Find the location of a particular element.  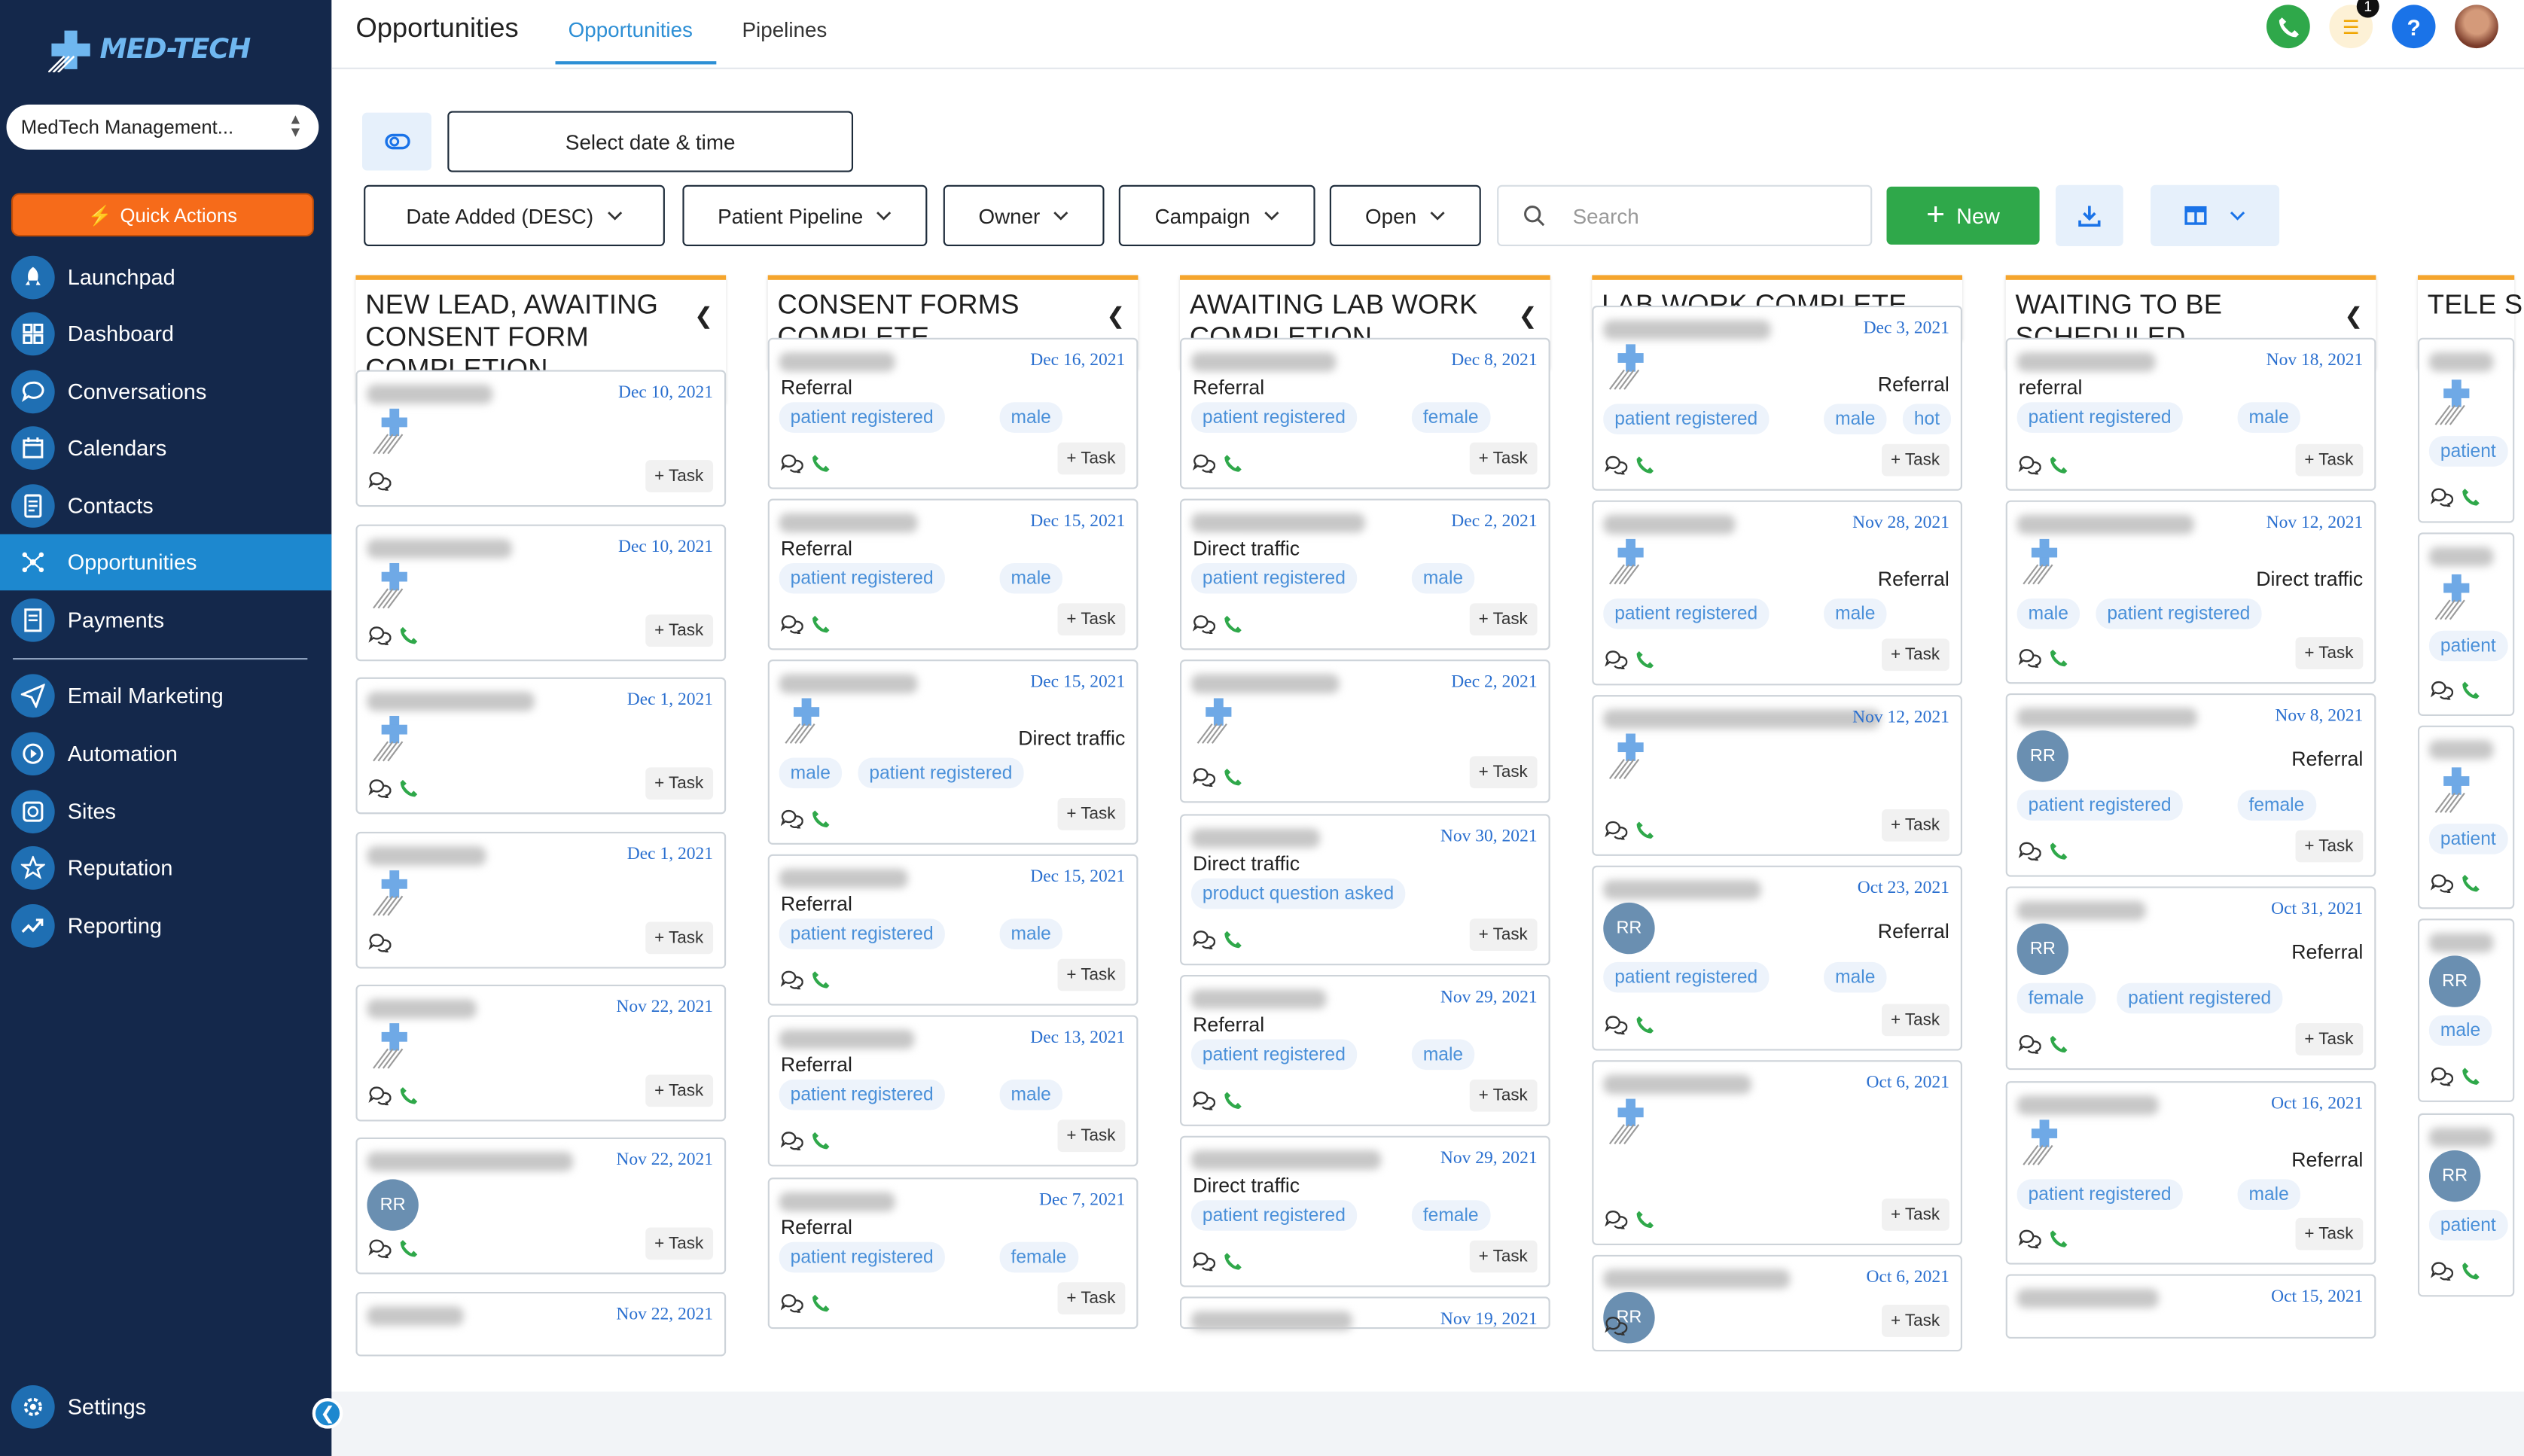

opportunity-card: Oct 6, 2021 RR + Task is located at coordinates (1777, 1303).